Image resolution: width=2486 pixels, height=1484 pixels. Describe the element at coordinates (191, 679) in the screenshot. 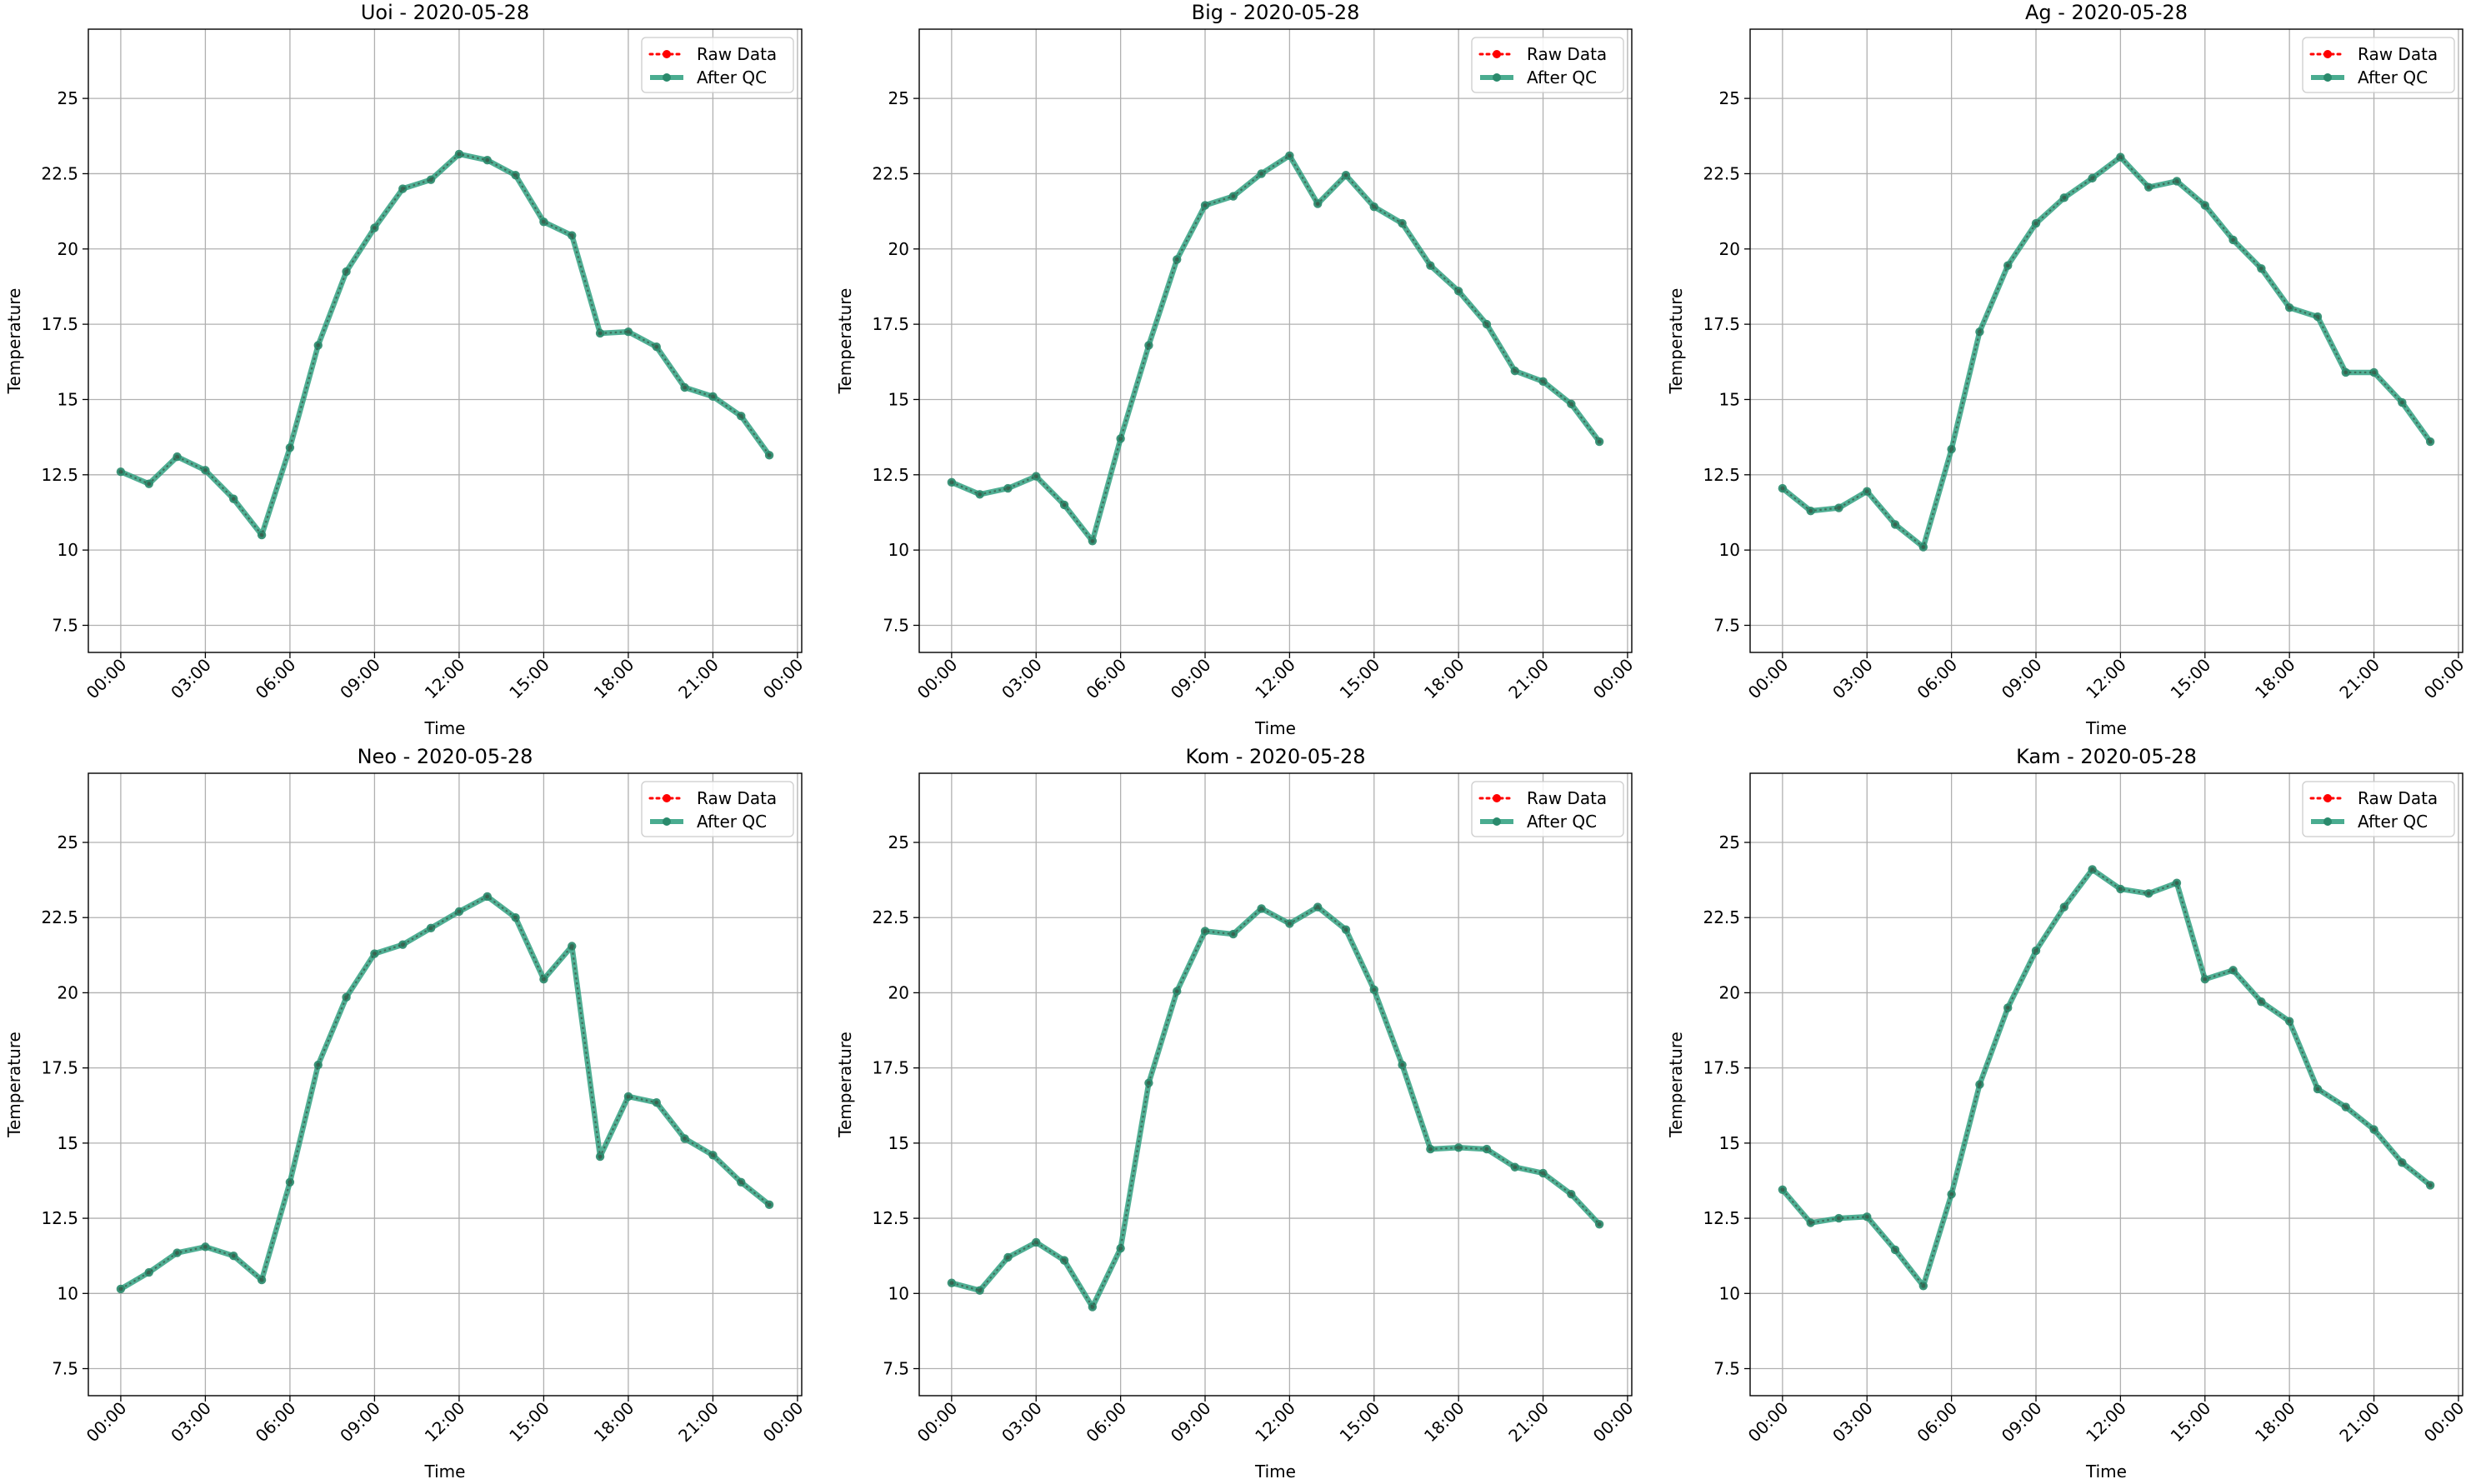

I see `x-tick-label: 03:00` at that location.